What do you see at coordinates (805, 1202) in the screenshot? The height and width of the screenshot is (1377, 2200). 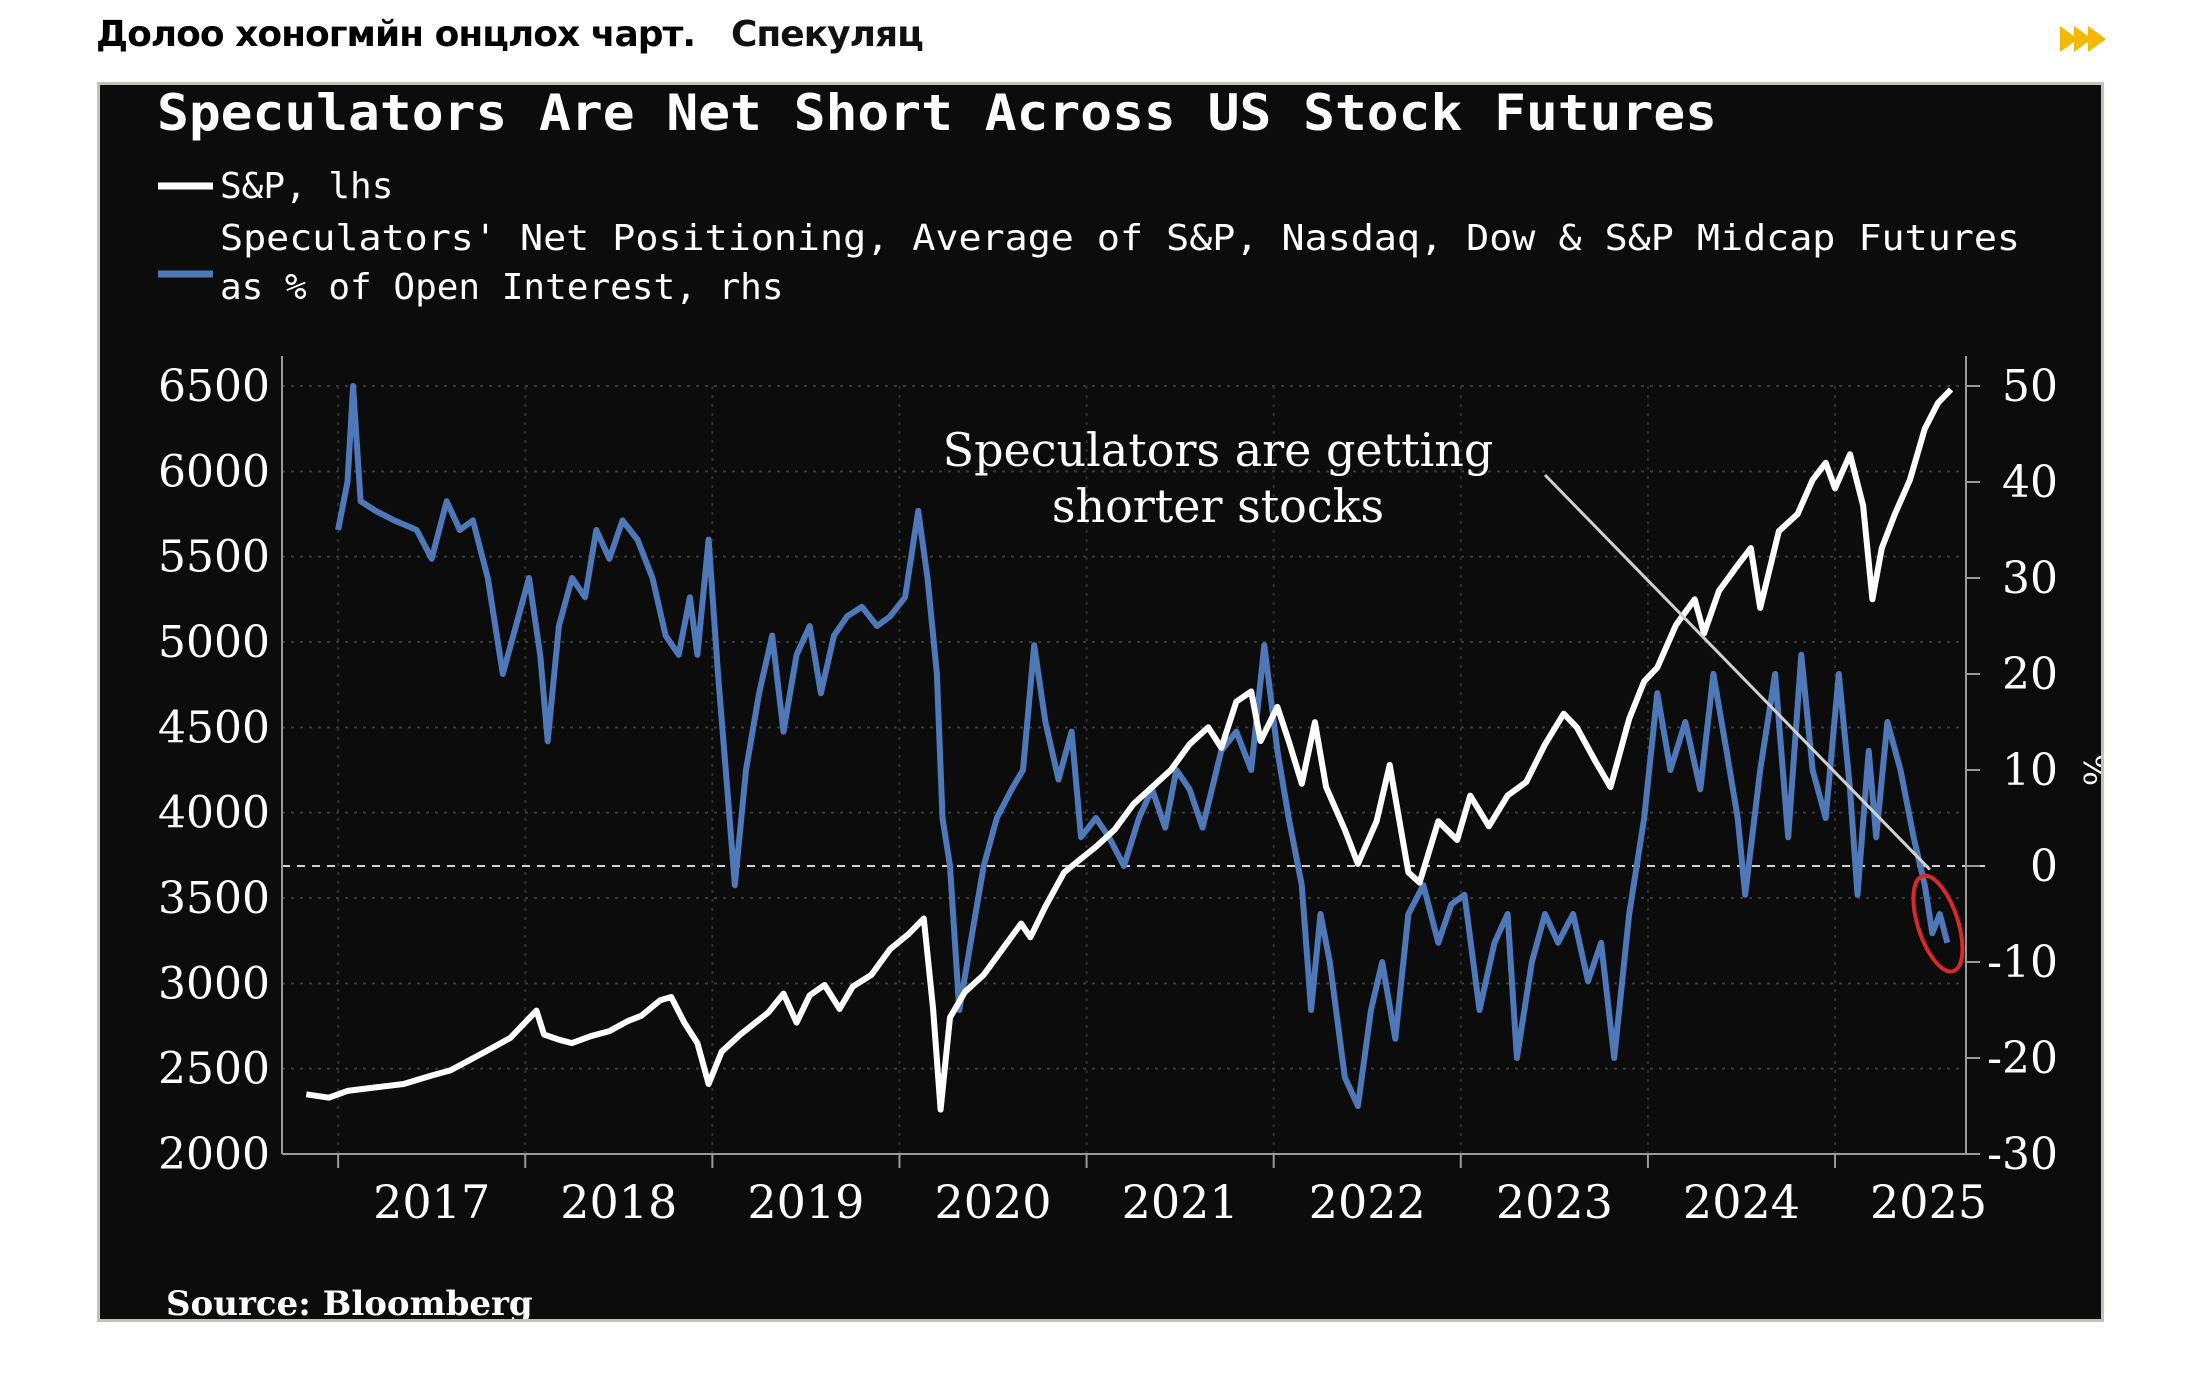 I see `x-tick-label: 2019` at bounding box center [805, 1202].